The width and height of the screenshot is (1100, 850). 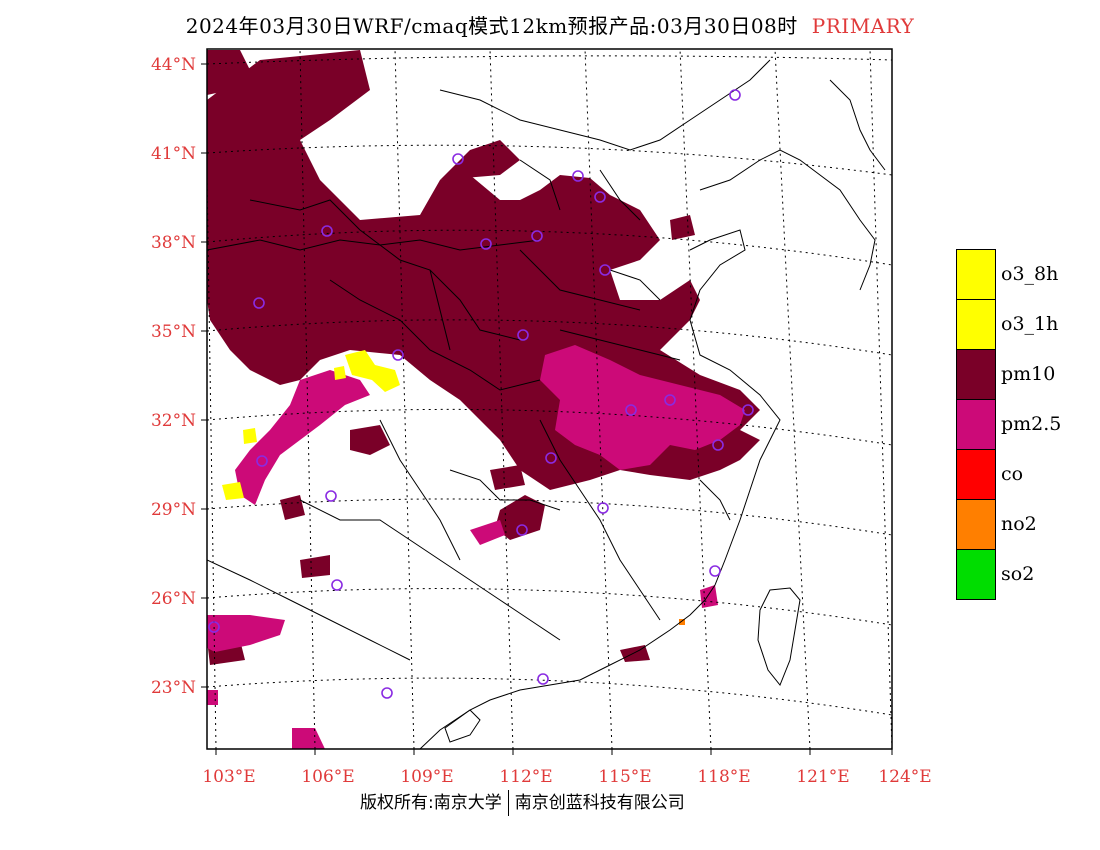 I want to click on legend-label: o3_1h, so click(x=1030, y=324).